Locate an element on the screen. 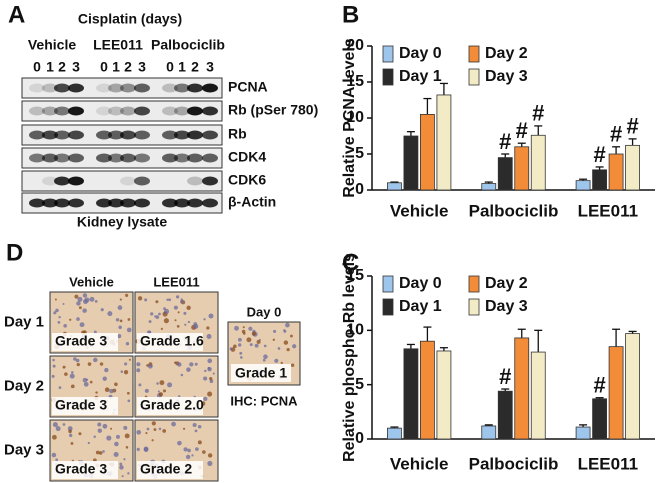 The image size is (664, 483). legend-label: Day 0 is located at coordinates (420, 53).